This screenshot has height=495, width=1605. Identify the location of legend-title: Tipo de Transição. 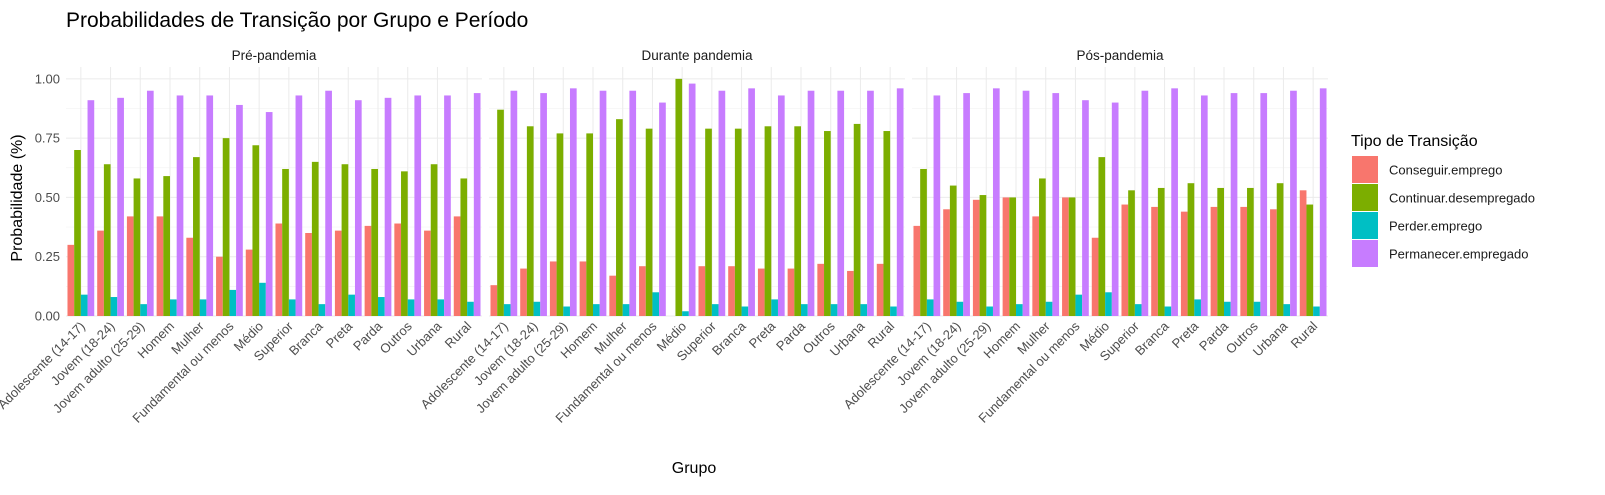
(1414, 141).